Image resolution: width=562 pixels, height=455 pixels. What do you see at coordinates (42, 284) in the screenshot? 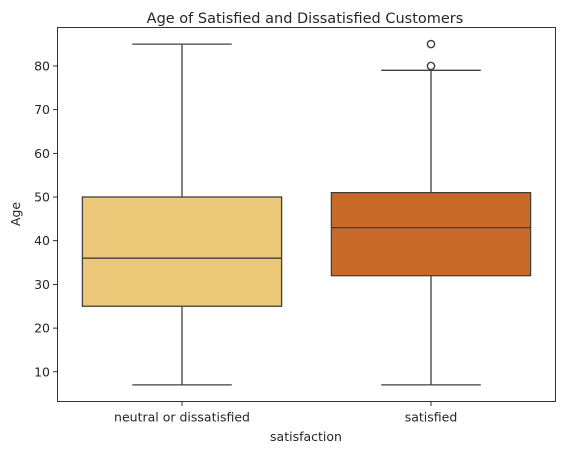
I see `y-tick-label-30: 30` at bounding box center [42, 284].